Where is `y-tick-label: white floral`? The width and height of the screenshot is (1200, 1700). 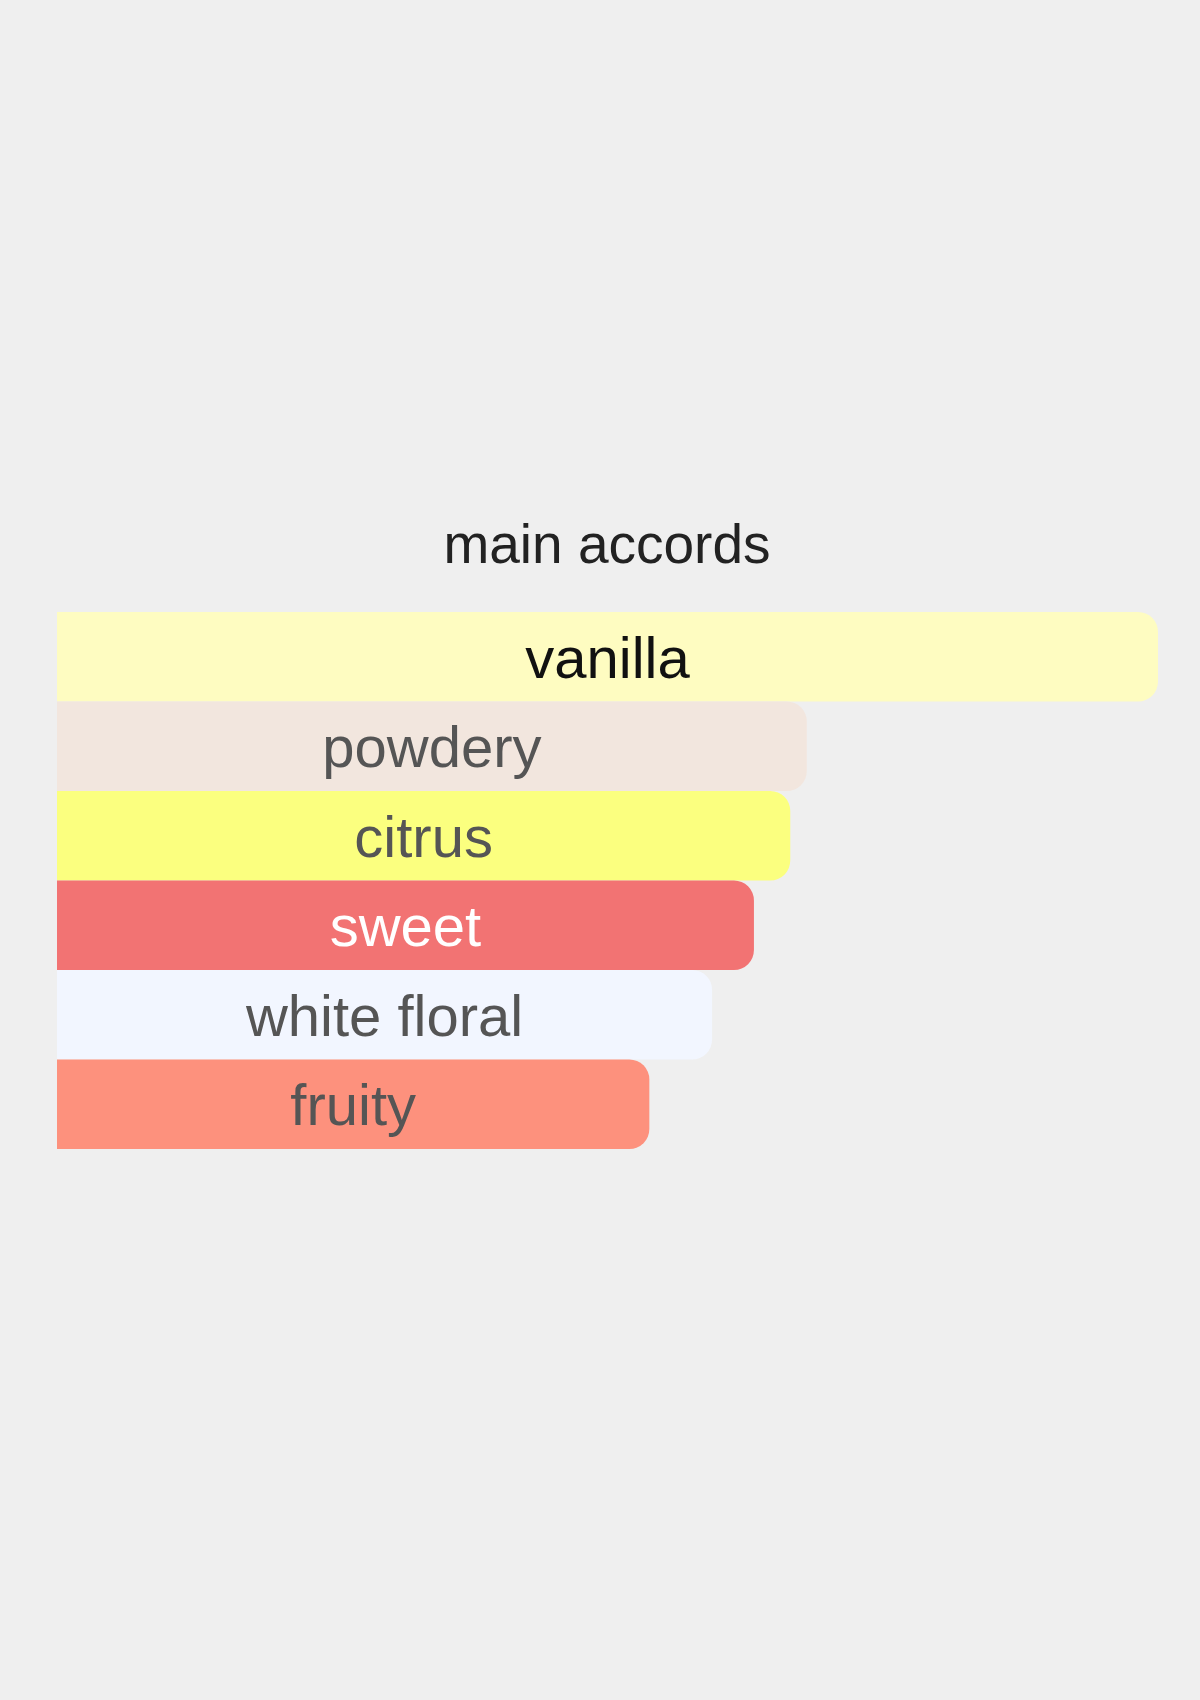
y-tick-label: white floral is located at coordinates (384, 1015).